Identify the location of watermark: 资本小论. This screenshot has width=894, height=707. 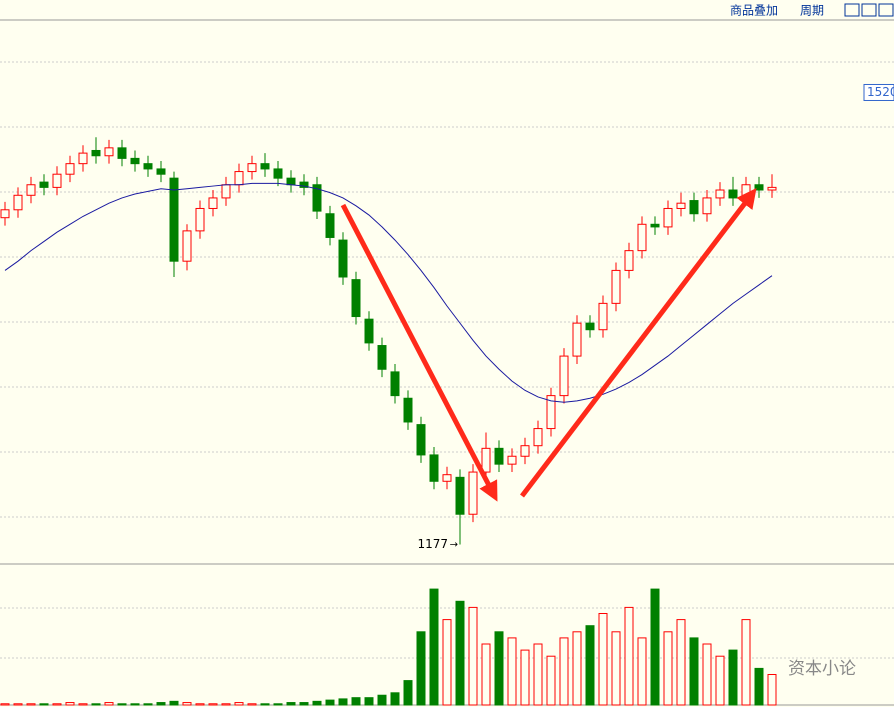
(822, 669).